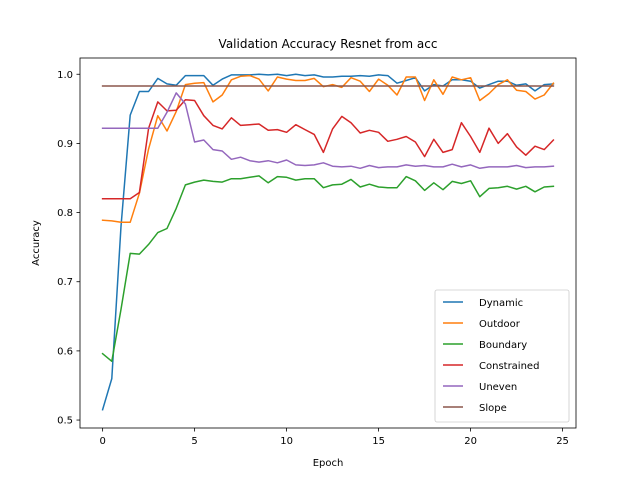  Describe the element at coordinates (470, 441) in the screenshot. I see `x-tick-label: 20` at that location.